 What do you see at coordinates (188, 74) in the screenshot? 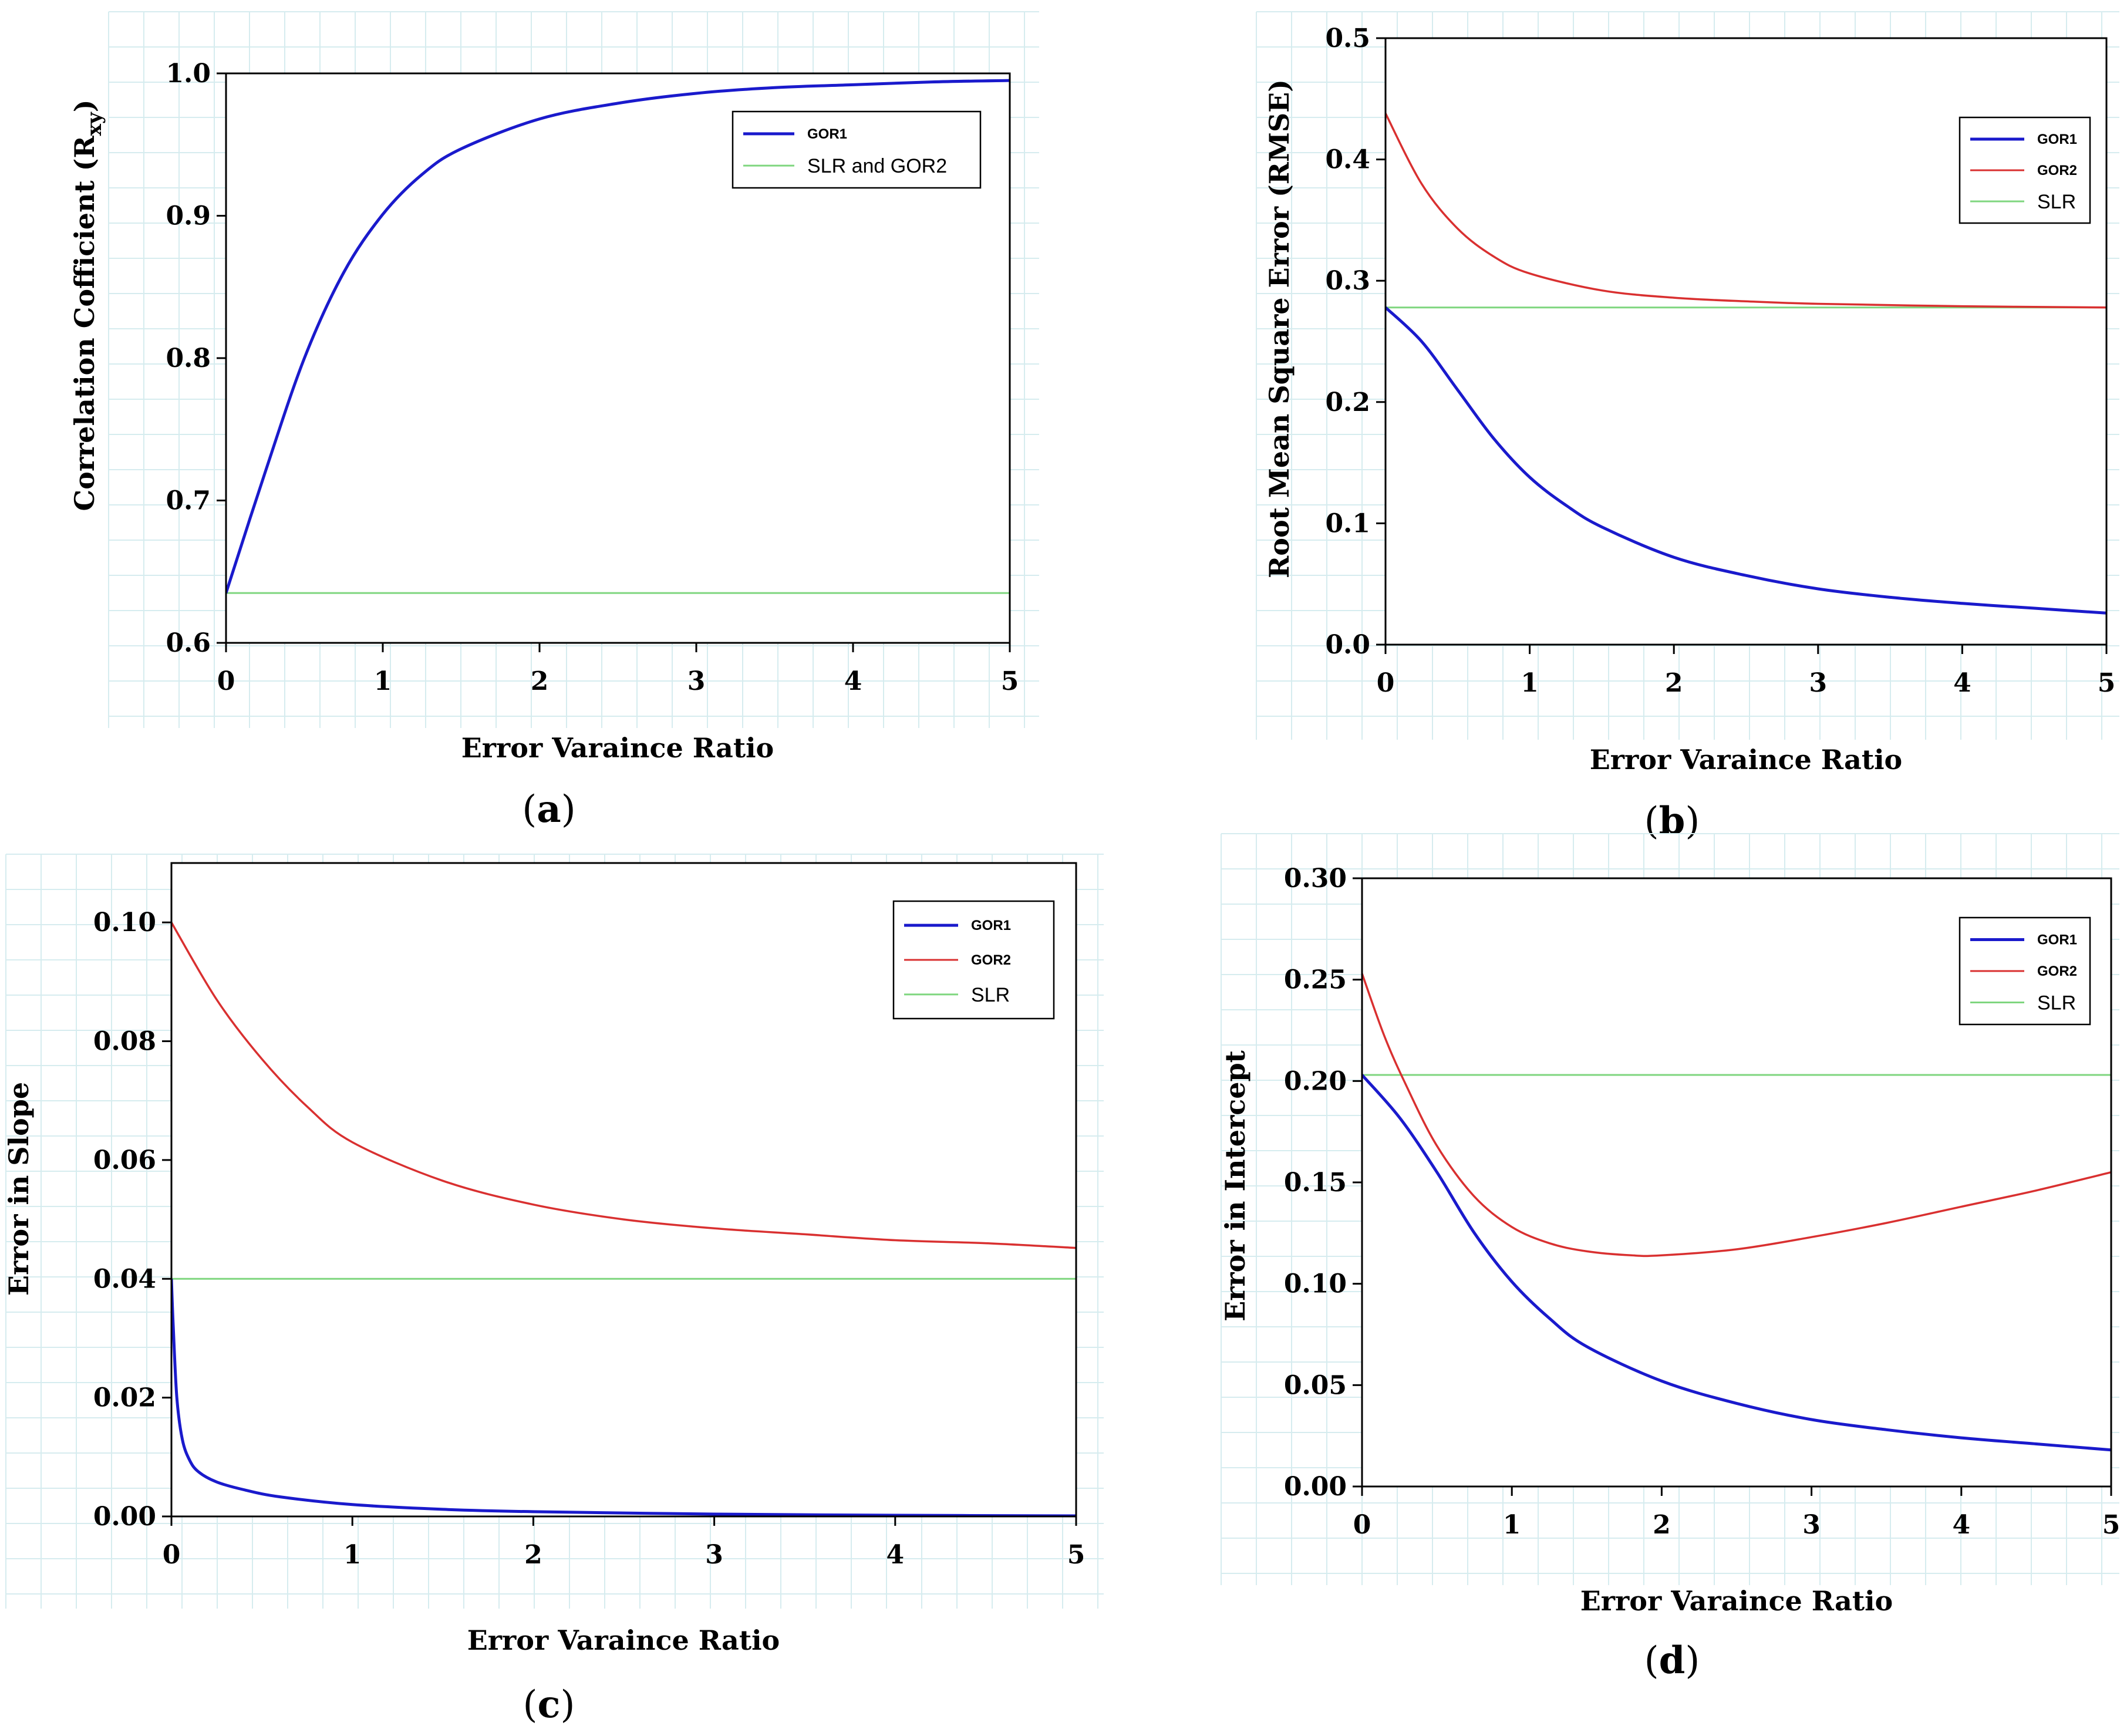
I see `y-tick-label: 1.0` at bounding box center [188, 74].